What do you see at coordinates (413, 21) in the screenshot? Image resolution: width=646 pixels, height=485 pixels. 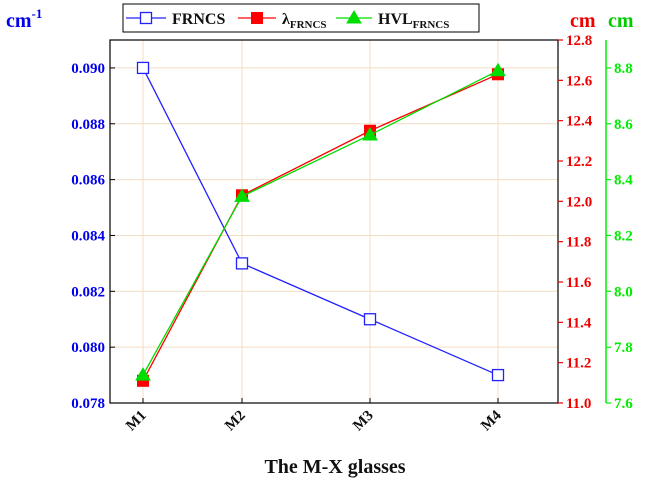 I see `legend-label-3: HVLFRNCS` at bounding box center [413, 21].